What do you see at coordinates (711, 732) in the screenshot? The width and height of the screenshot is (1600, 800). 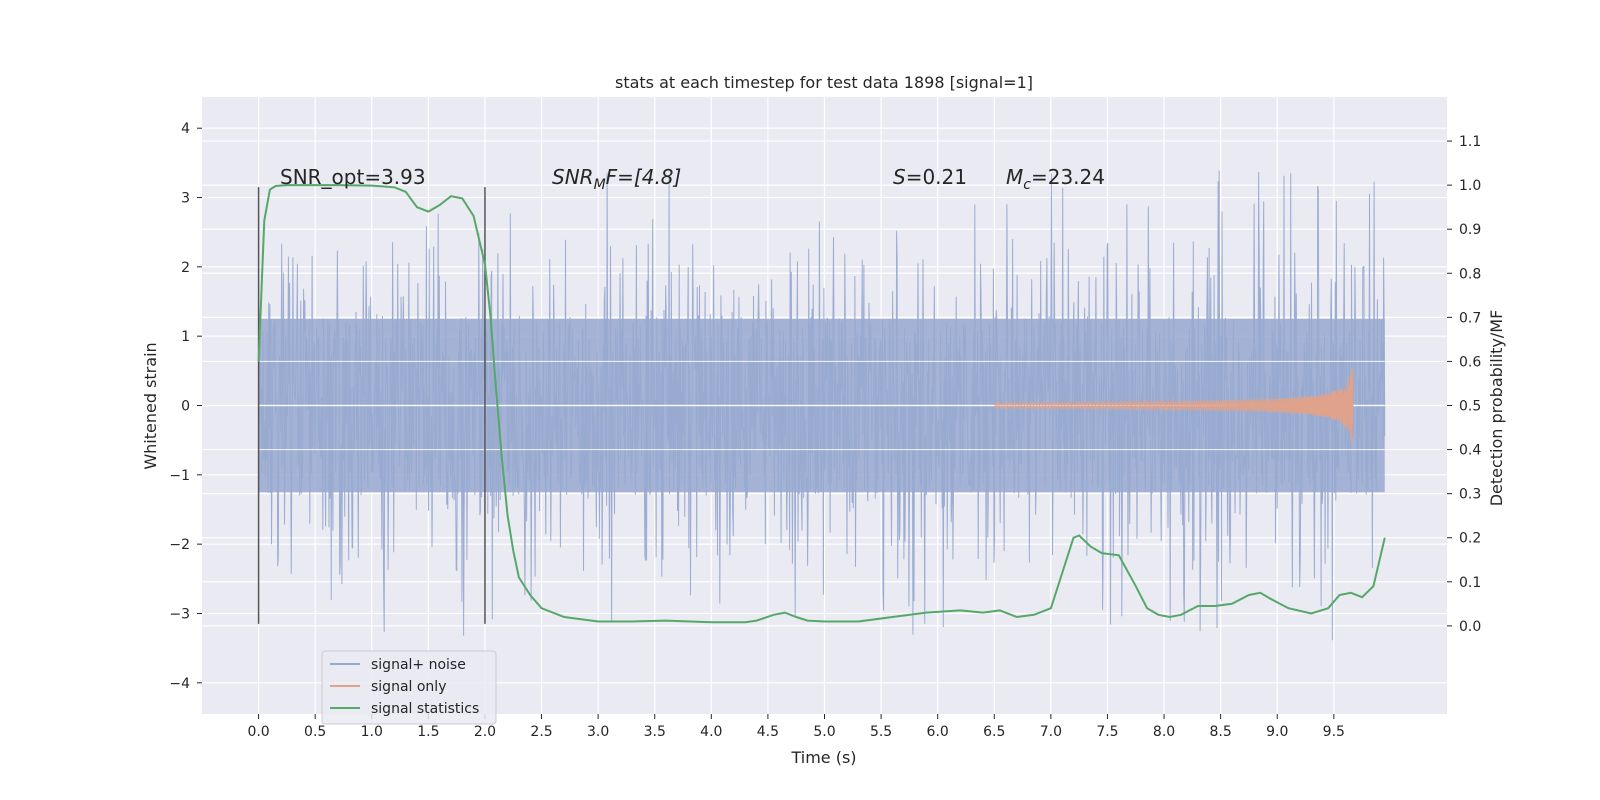 I see `x-tick-label: 4.0` at bounding box center [711, 732].